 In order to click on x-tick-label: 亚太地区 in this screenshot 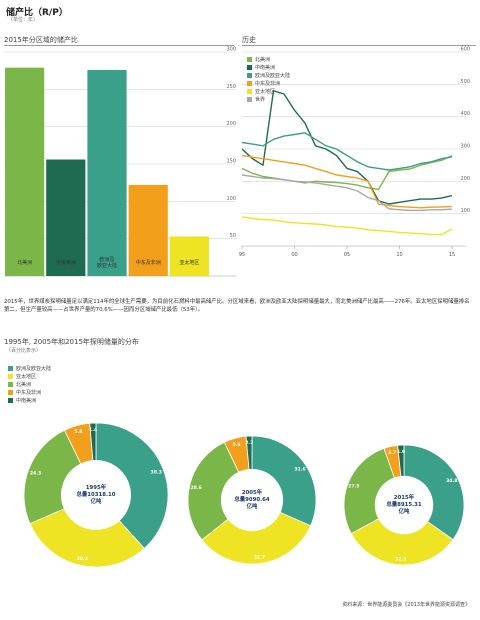, I will do `click(189, 262)`.